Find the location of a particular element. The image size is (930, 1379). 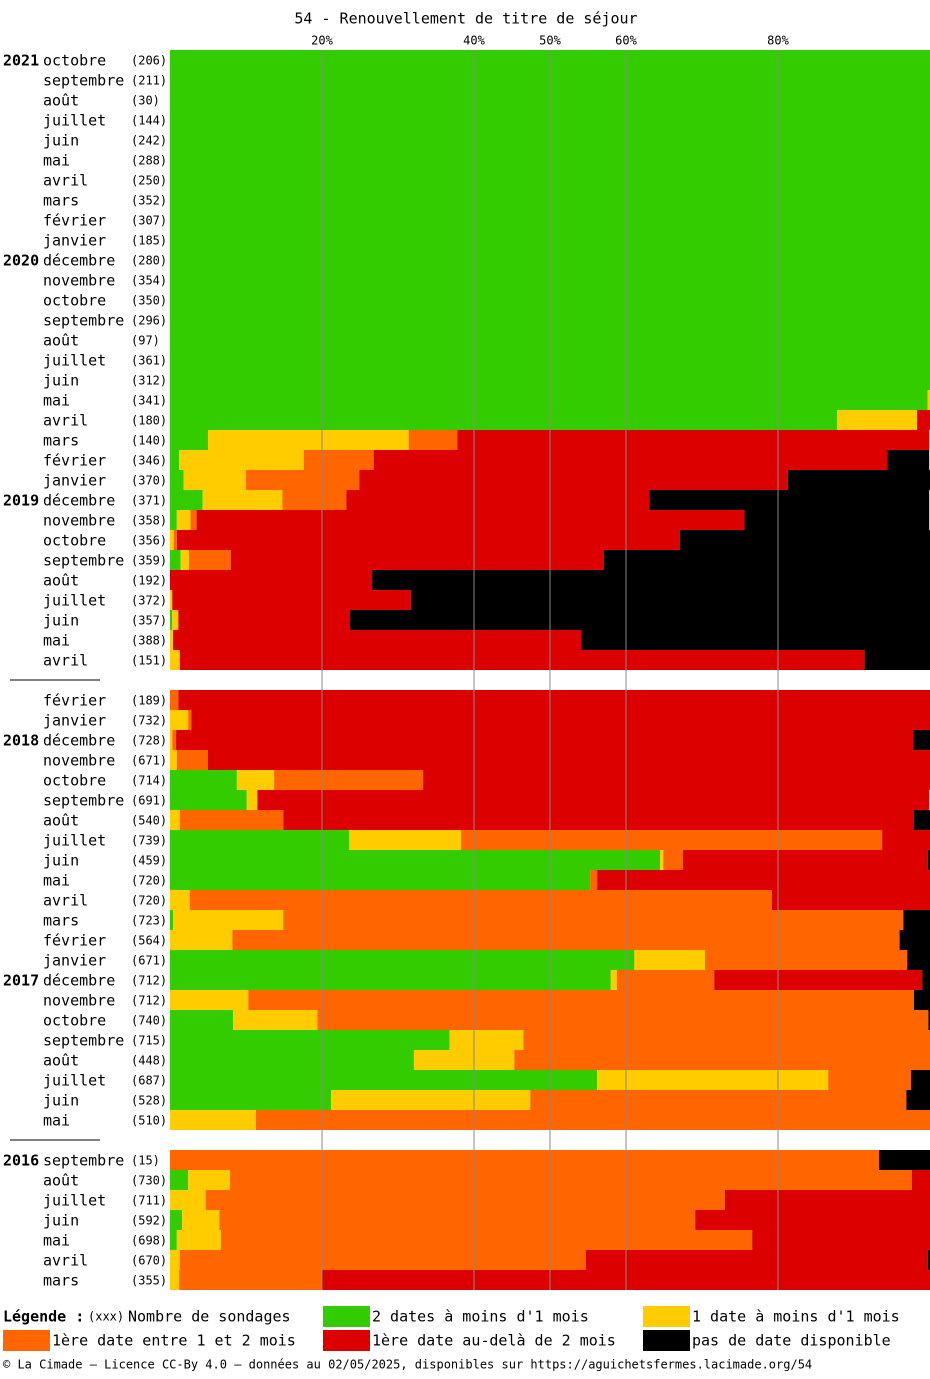

category-label: mars is located at coordinates (61, 1281).